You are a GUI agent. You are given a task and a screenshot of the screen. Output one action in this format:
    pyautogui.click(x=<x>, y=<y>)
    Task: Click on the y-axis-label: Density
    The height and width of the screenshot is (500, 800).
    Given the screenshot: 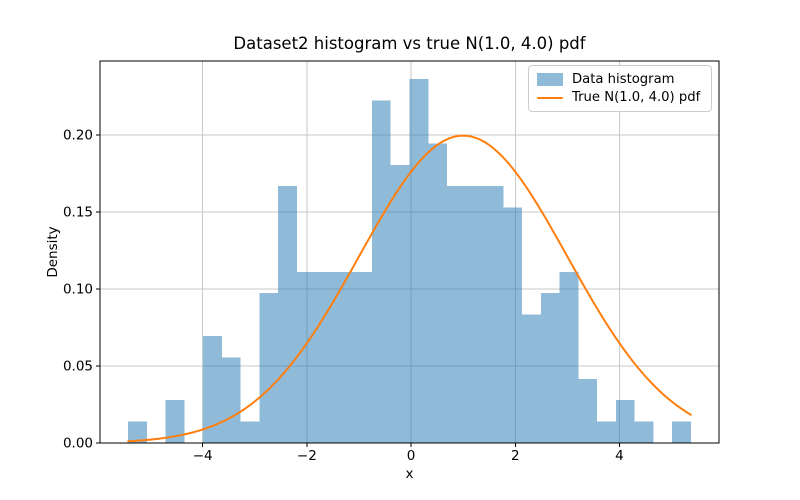 What is the action you would take?
    pyautogui.click(x=53, y=252)
    